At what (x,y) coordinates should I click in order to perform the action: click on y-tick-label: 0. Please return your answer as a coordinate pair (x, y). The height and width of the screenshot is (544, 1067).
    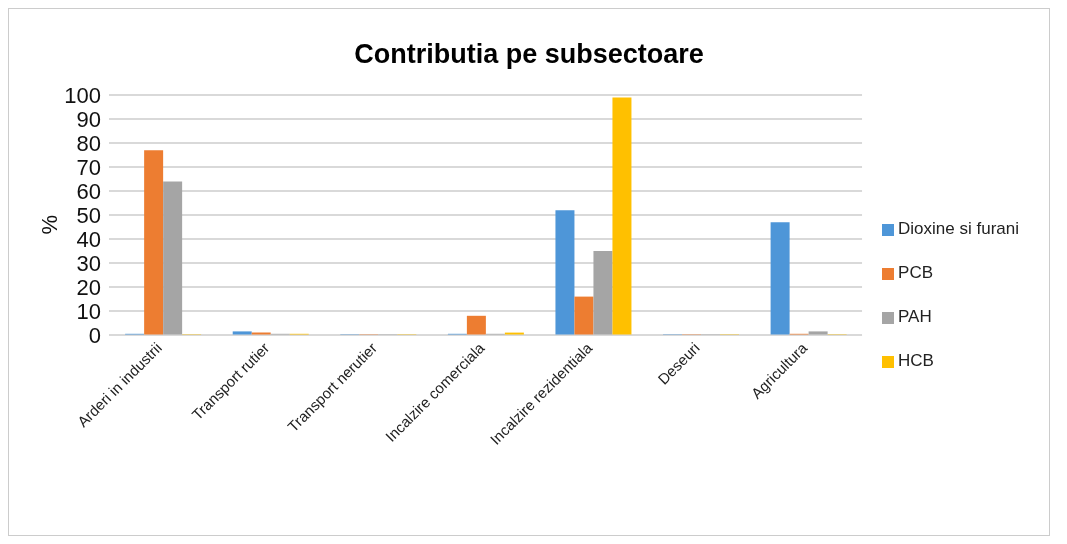
    Looking at the image, I should click on (94, 335).